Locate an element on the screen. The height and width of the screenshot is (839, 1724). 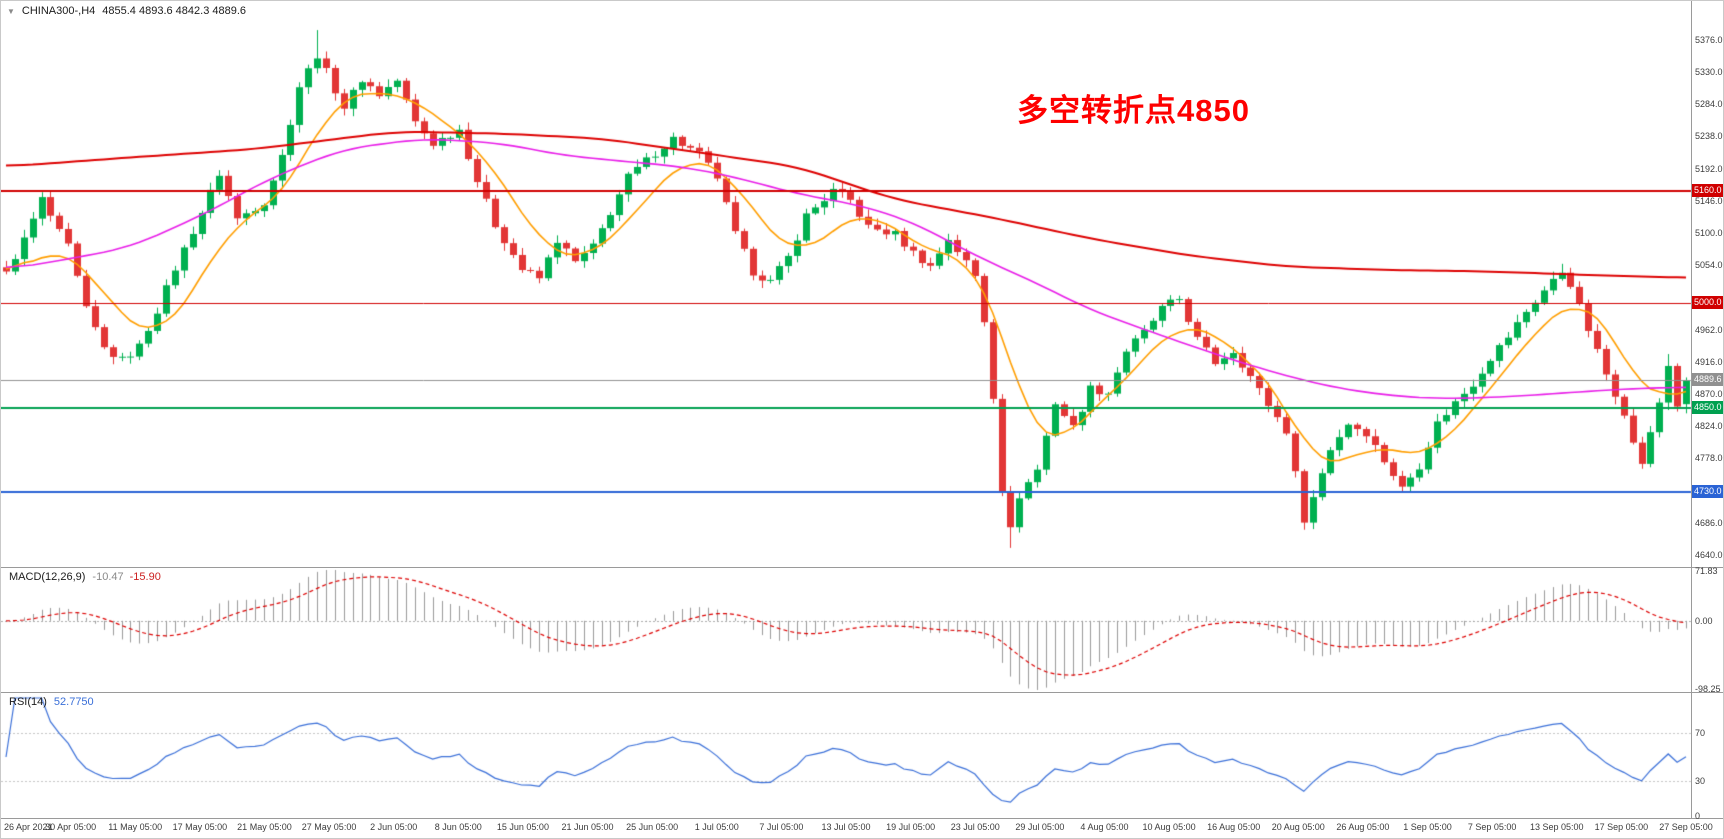
time-axis-label: 16 Aug 05:00 is located at coordinates (1234, 827).